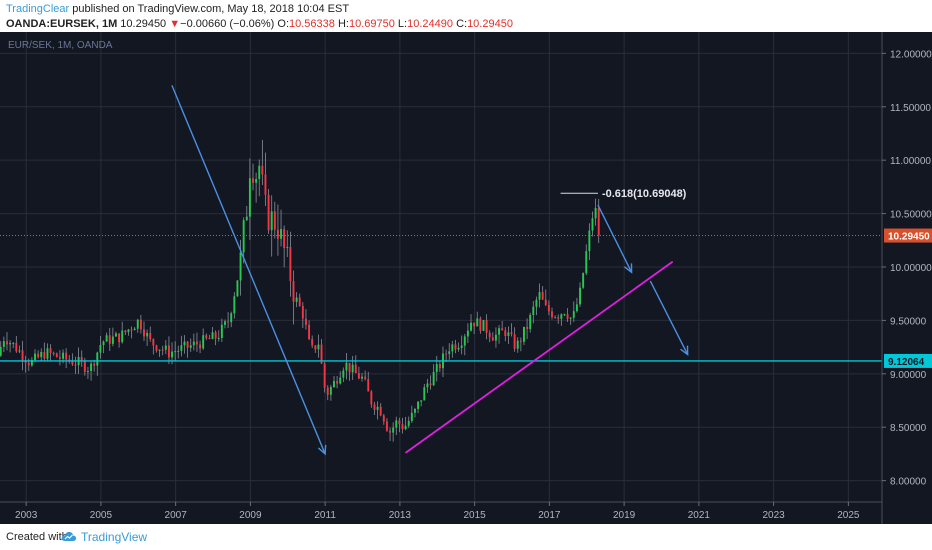  Describe the element at coordinates (475, 515) in the screenshot. I see `time-tick-label: 2015` at that location.